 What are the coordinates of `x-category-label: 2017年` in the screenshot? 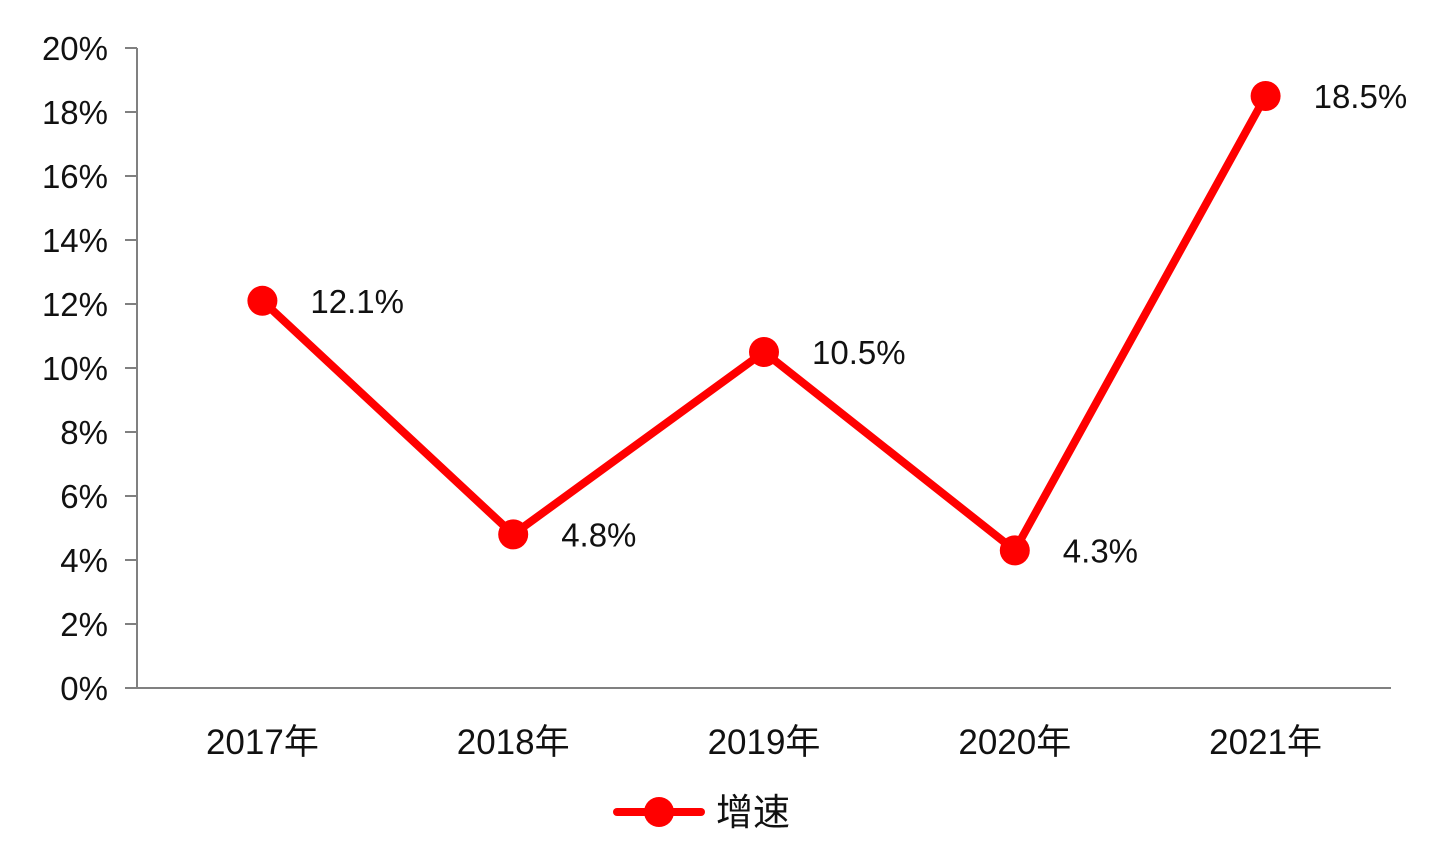 It's located at (262, 742).